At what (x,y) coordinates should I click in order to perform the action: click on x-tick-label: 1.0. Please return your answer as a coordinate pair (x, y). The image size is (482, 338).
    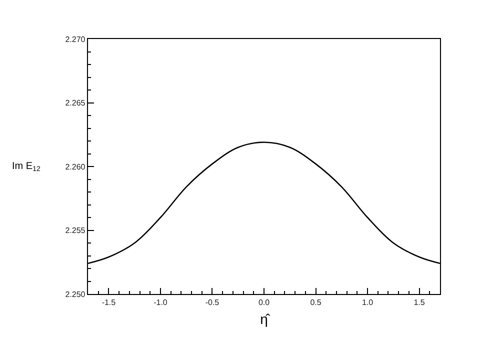
    Looking at the image, I should click on (368, 302).